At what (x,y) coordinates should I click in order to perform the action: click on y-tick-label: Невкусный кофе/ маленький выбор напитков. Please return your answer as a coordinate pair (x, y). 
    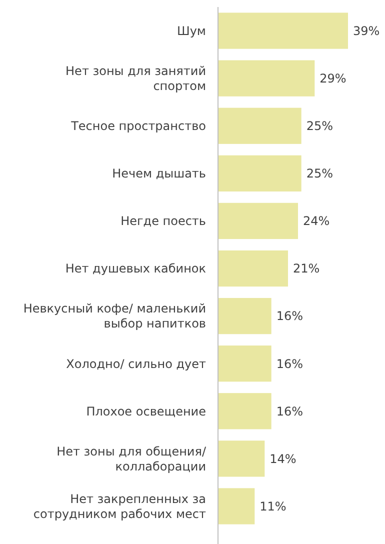
    Looking at the image, I should click on (114, 316).